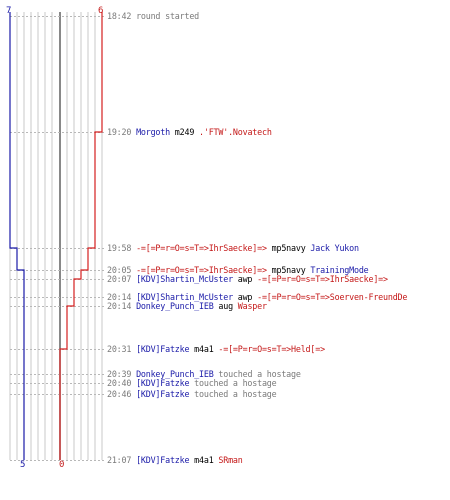 This screenshot has height=500, width=450. I want to click on team-a-alive-line, so click(17, 236).